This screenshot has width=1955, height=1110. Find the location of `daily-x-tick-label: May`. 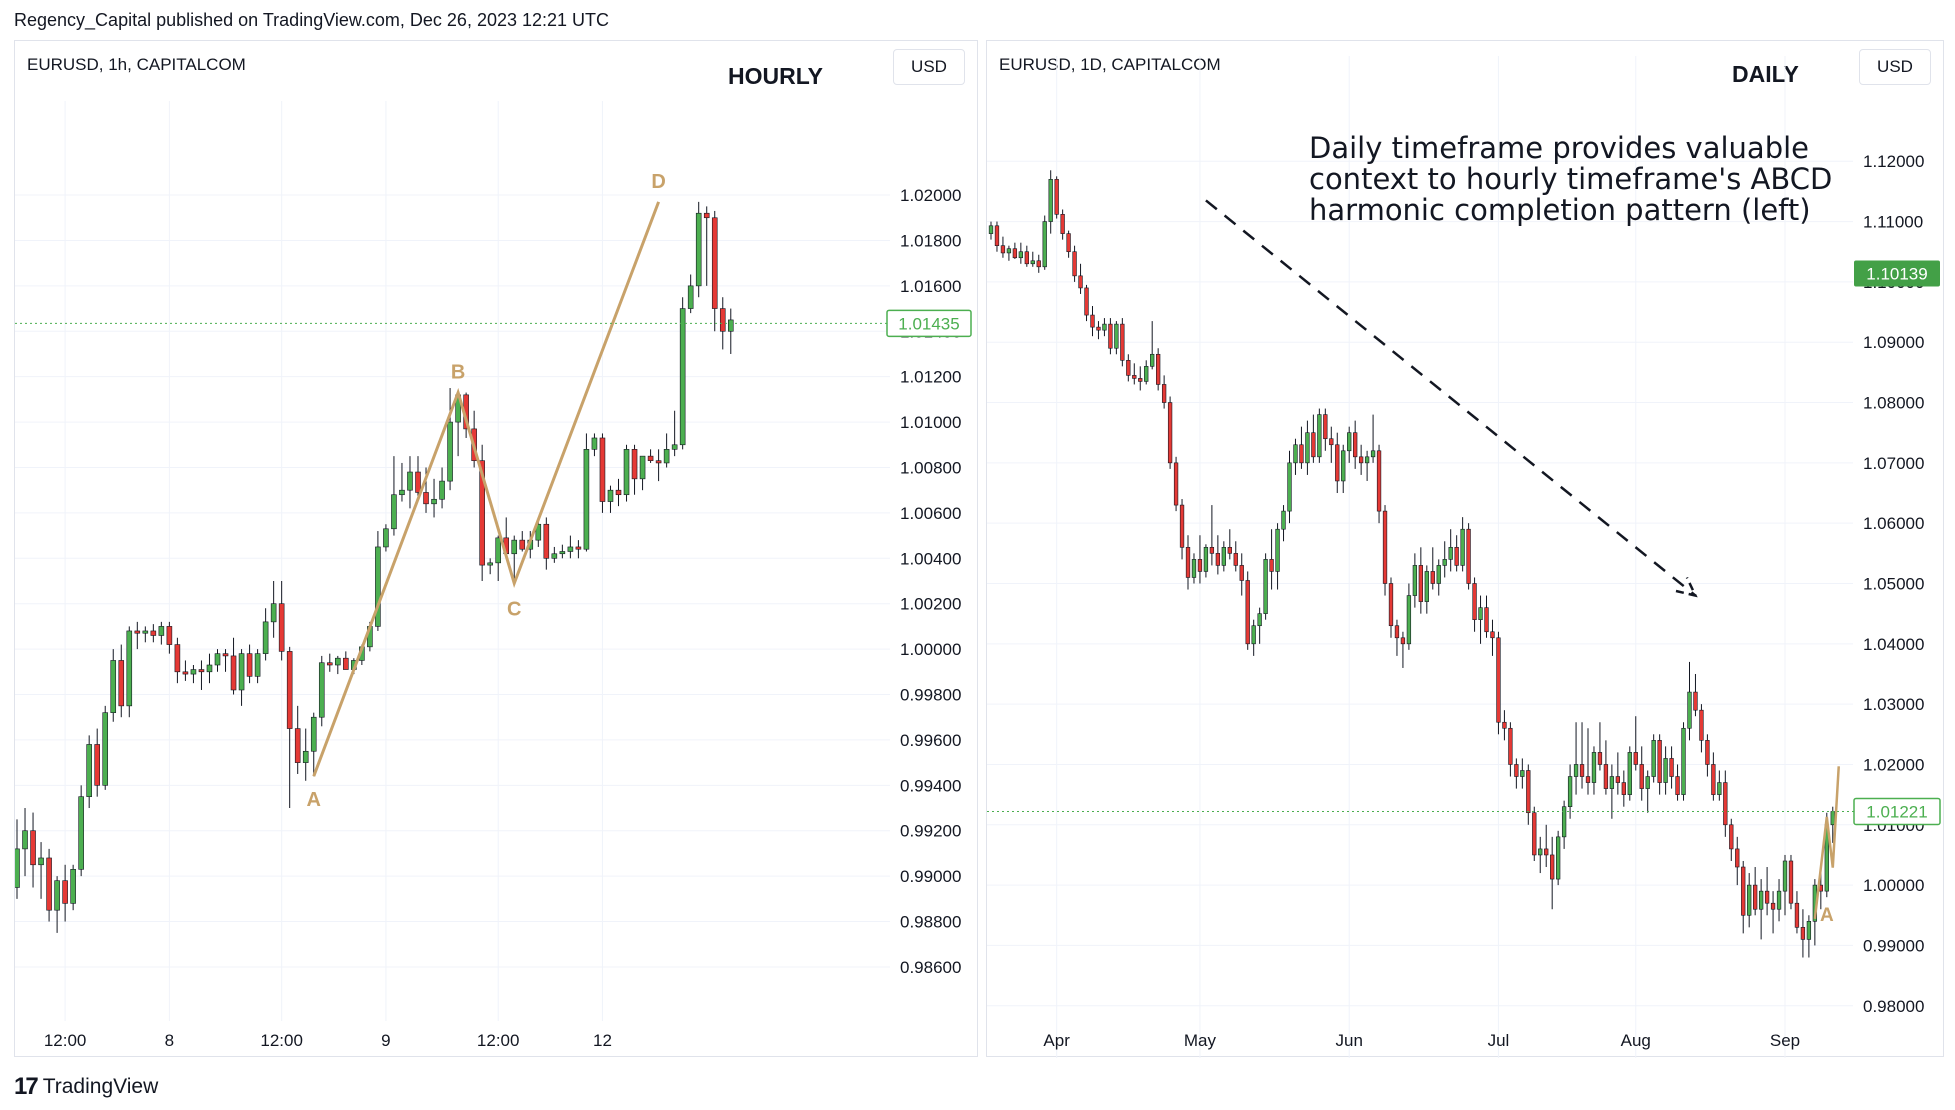

daily-x-tick-label: May is located at coordinates (1200, 1040).